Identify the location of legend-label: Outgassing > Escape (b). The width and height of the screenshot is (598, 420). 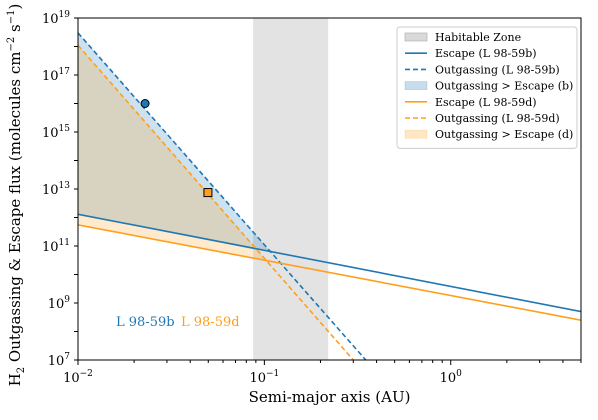
(504, 86).